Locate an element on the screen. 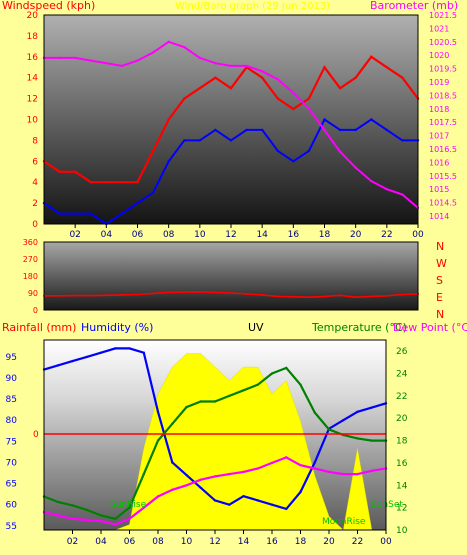  temperature-tick-label: 26 is located at coordinates (402, 352).